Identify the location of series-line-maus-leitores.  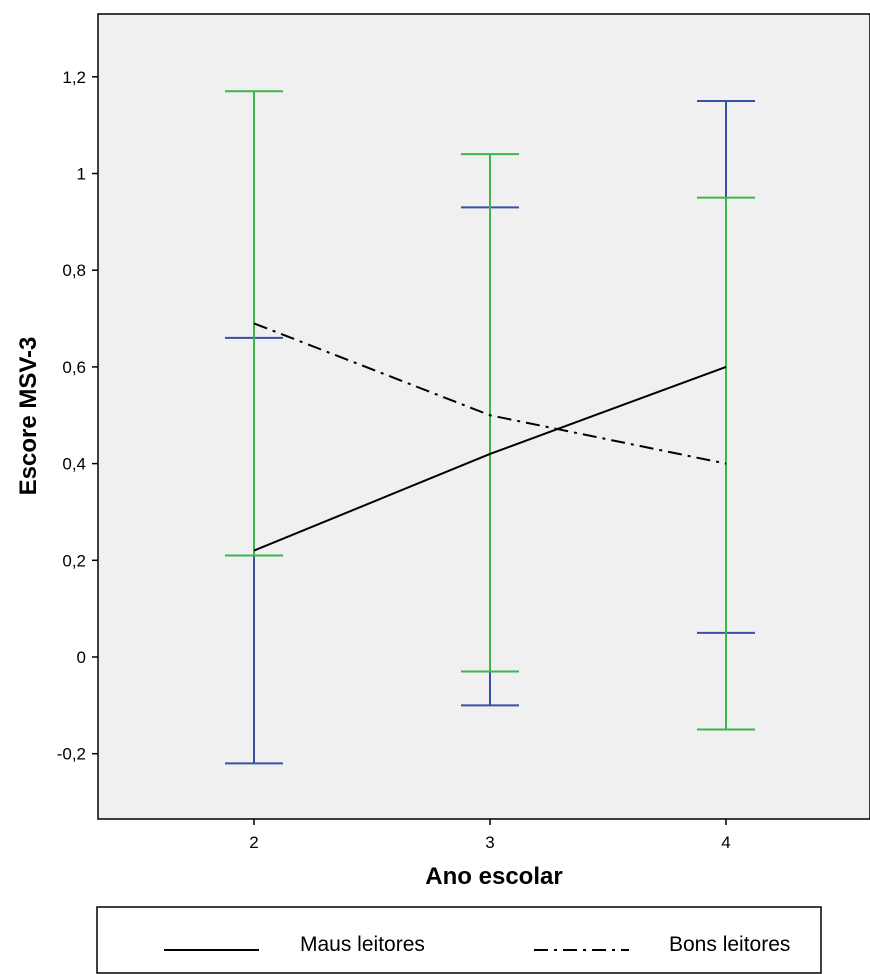
(490, 458).